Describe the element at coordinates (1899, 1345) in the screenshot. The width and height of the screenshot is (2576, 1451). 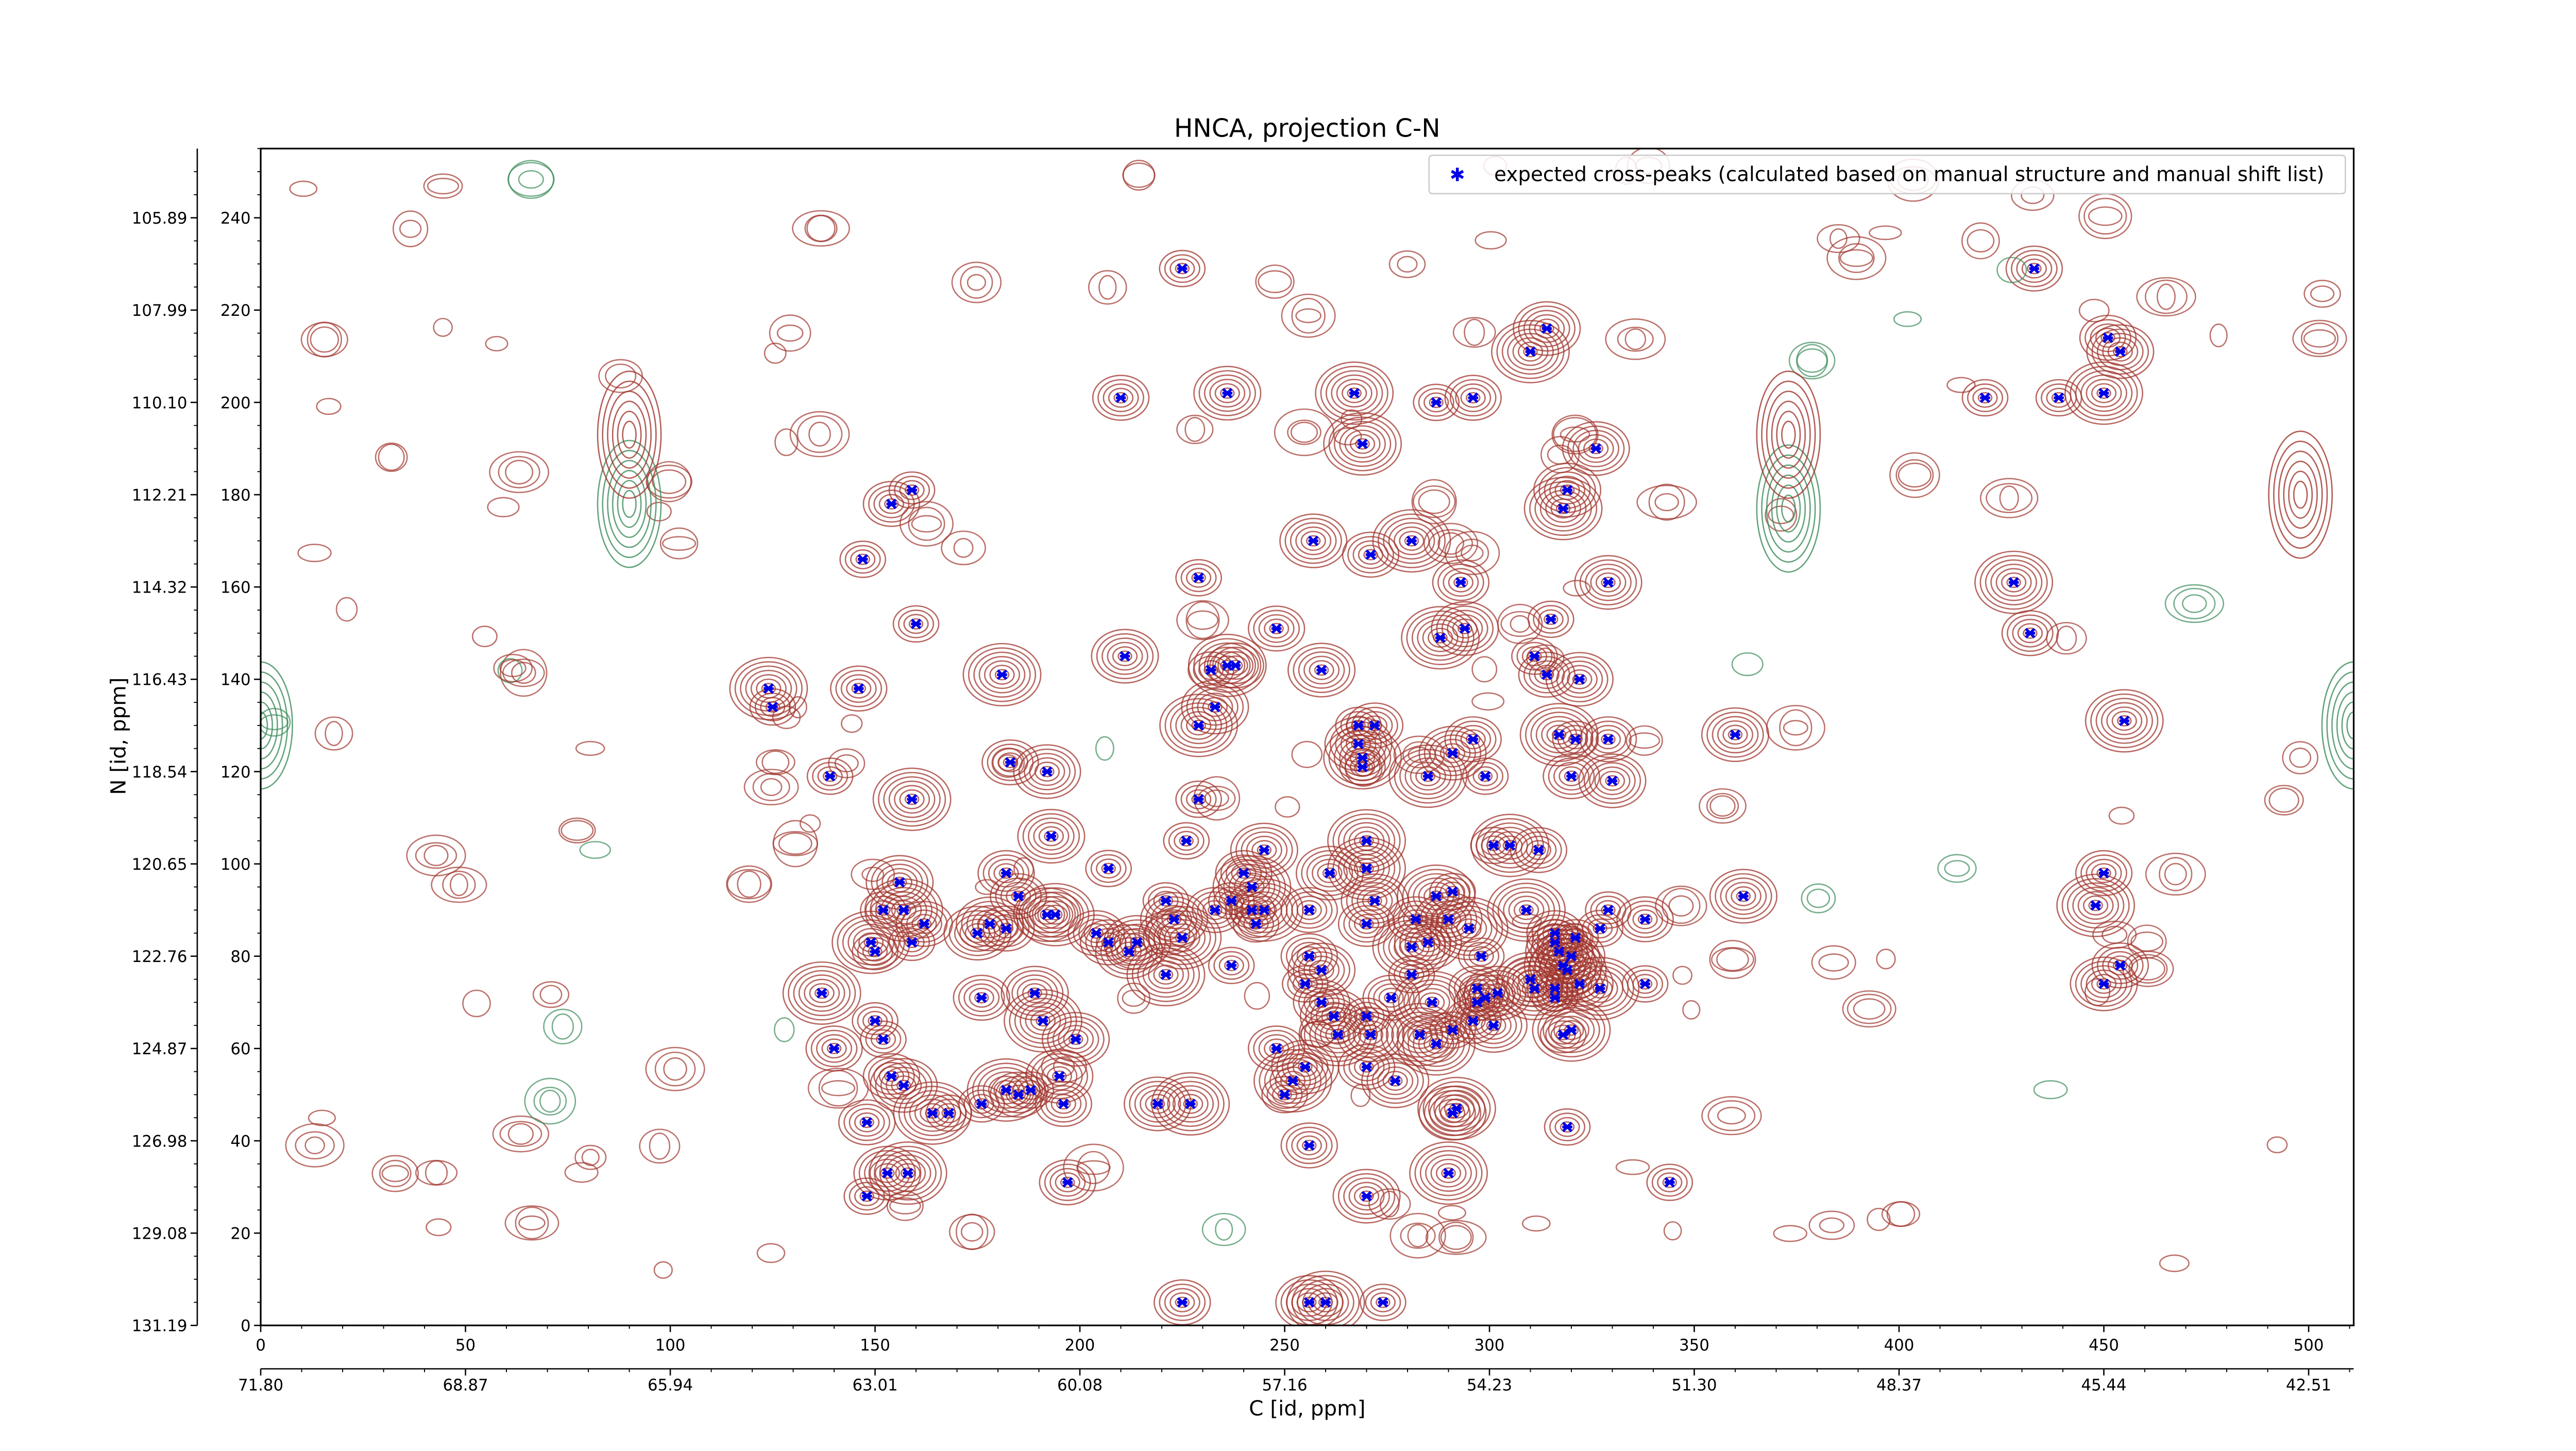
I see `x-tick-label: 400` at that location.